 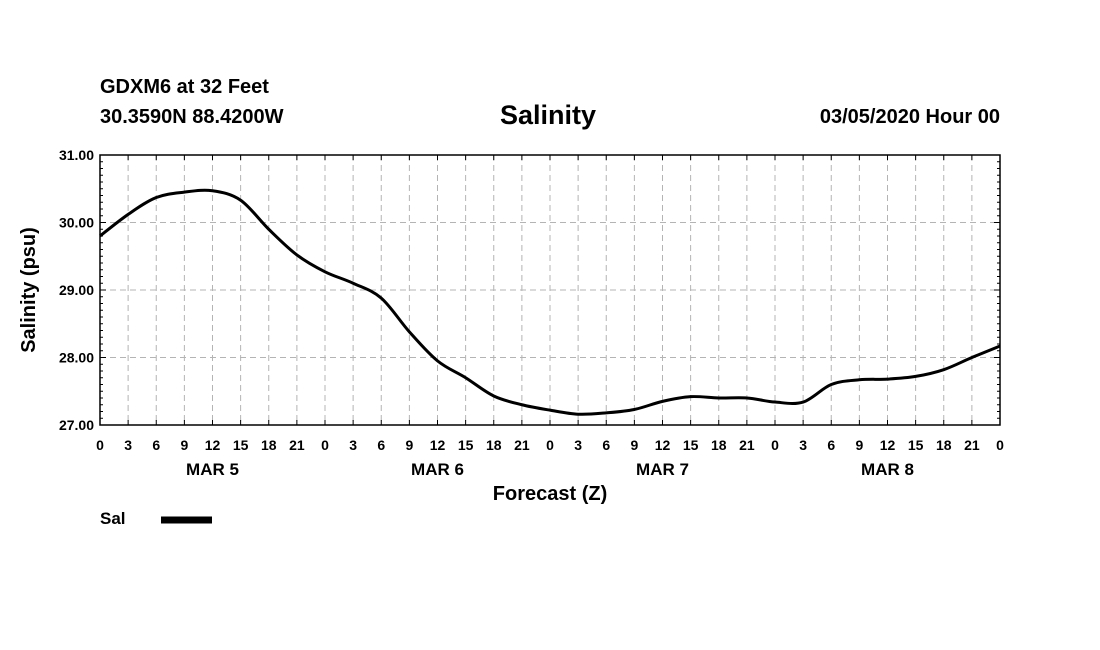 What do you see at coordinates (113, 518) in the screenshot?
I see `legend-label: Sal` at bounding box center [113, 518].